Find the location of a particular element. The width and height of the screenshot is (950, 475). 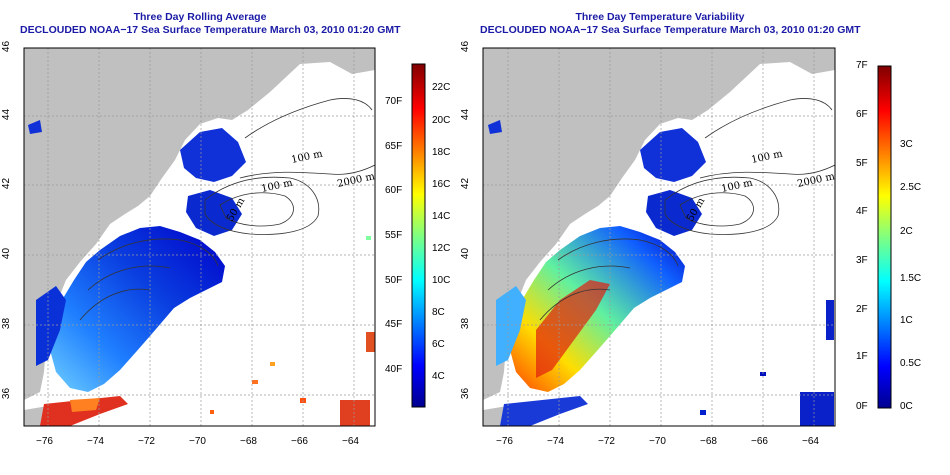

lat-tick-right: 36 is located at coordinates (466, 393).